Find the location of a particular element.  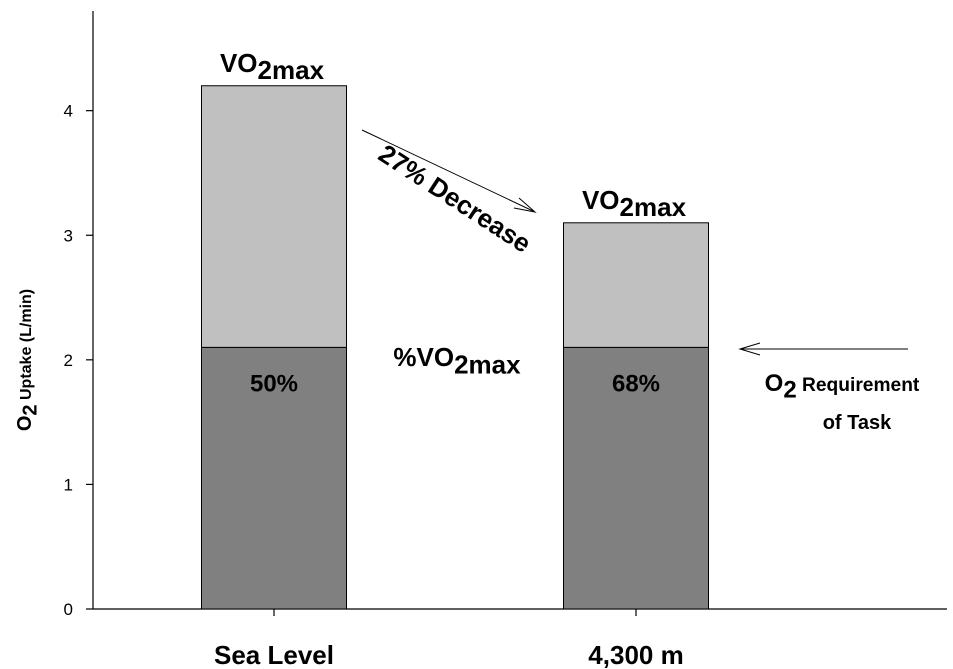

y-tick-label: 1 is located at coordinates (68, 484).